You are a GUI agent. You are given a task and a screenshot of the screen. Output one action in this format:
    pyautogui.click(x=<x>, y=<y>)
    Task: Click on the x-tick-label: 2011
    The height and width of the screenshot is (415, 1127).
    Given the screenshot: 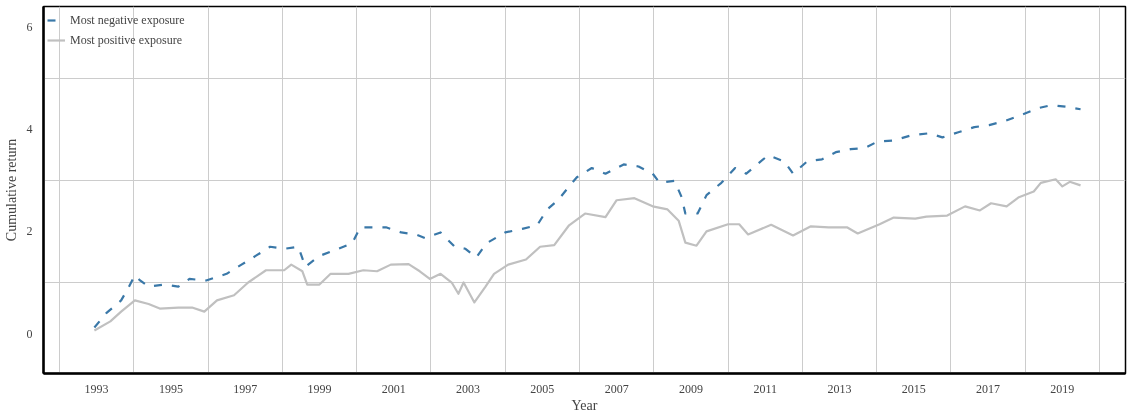 What is the action you would take?
    pyautogui.click(x=765, y=388)
    